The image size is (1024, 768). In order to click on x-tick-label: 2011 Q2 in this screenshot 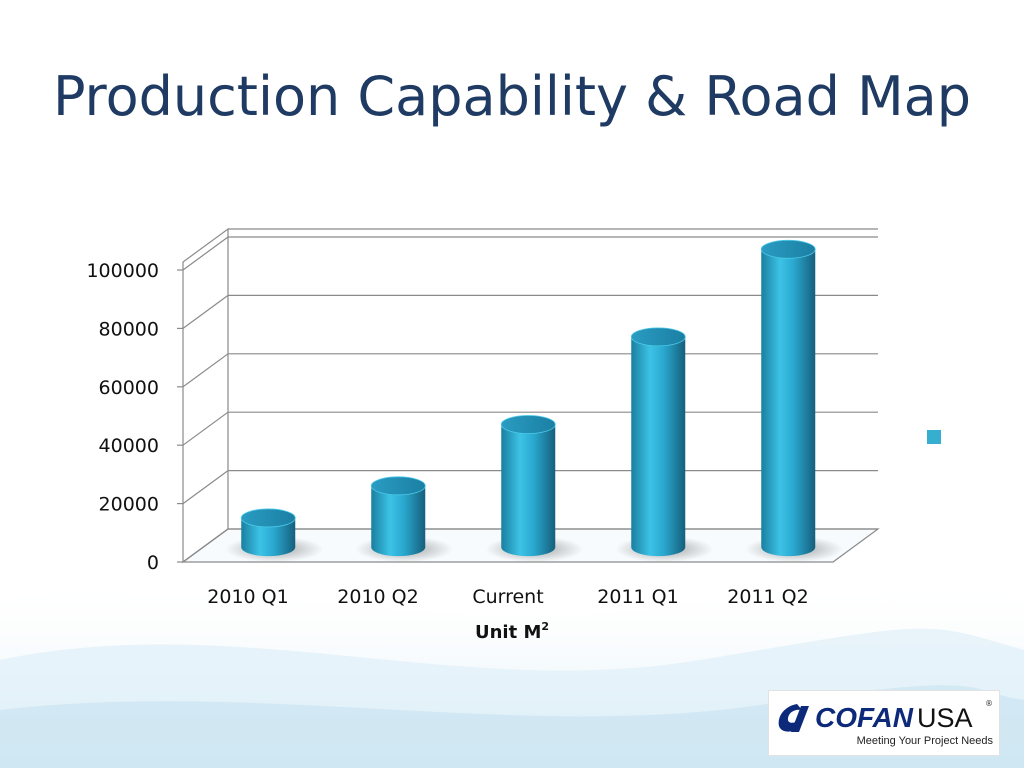, I will do `click(767, 597)`.